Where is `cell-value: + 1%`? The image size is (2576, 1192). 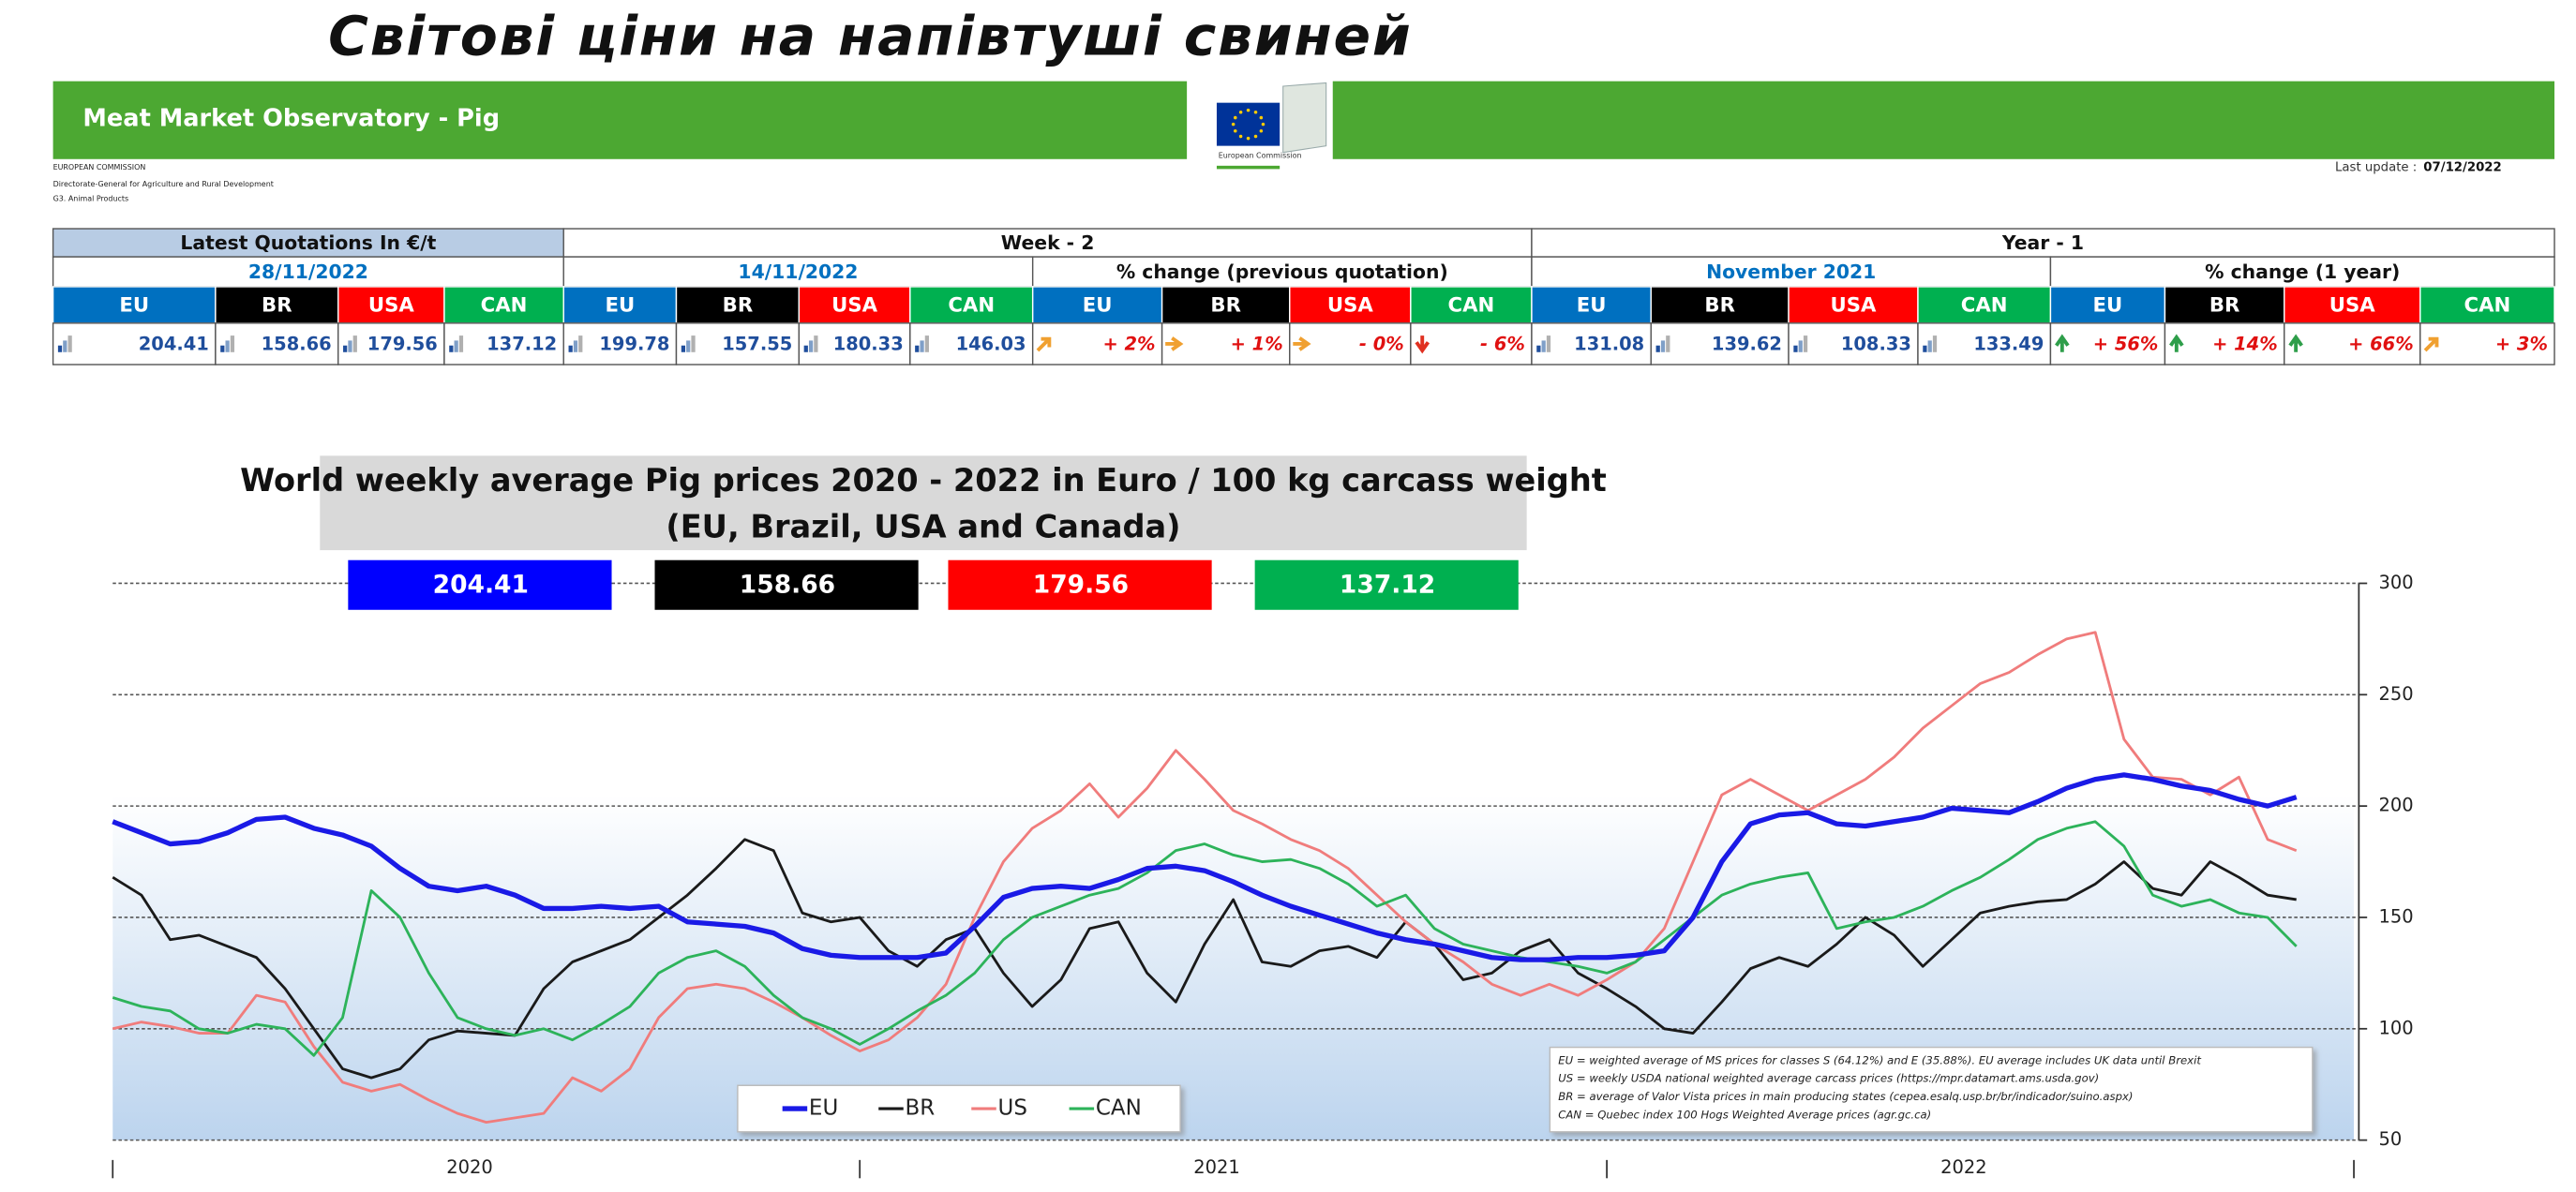 cell-value: + 1% is located at coordinates (1257, 343).